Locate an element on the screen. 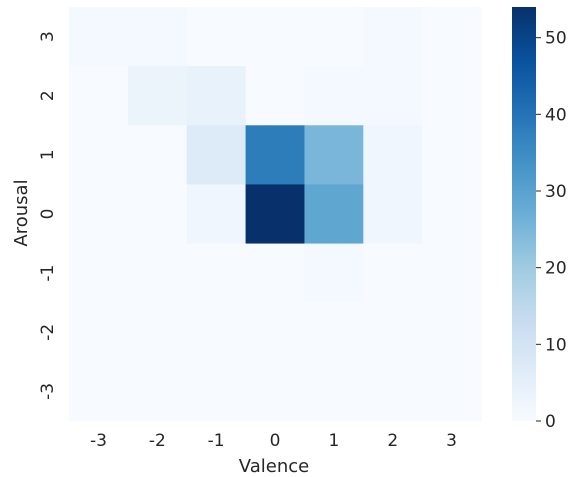 The height and width of the screenshot is (477, 575). y-tick-label: -1 is located at coordinates (48, 273).